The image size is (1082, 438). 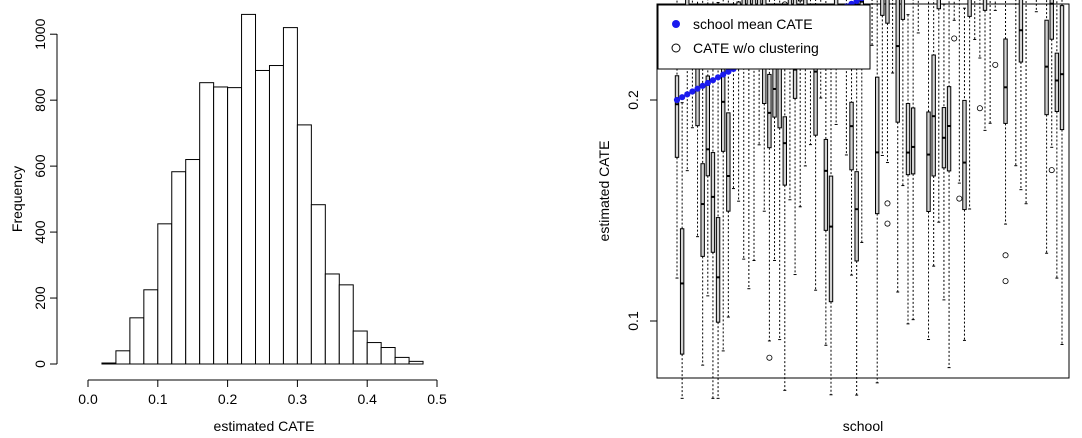 I want to click on box-y-label: estimated CATE, so click(x=604, y=191).